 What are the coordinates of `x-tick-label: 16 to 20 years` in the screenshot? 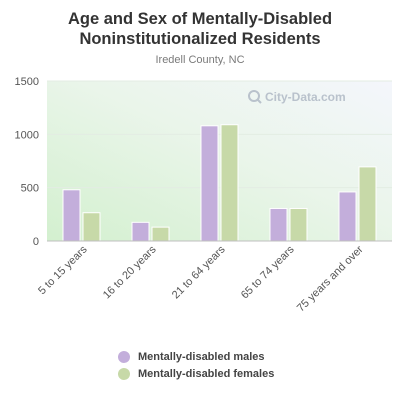 It's located at (130, 272).